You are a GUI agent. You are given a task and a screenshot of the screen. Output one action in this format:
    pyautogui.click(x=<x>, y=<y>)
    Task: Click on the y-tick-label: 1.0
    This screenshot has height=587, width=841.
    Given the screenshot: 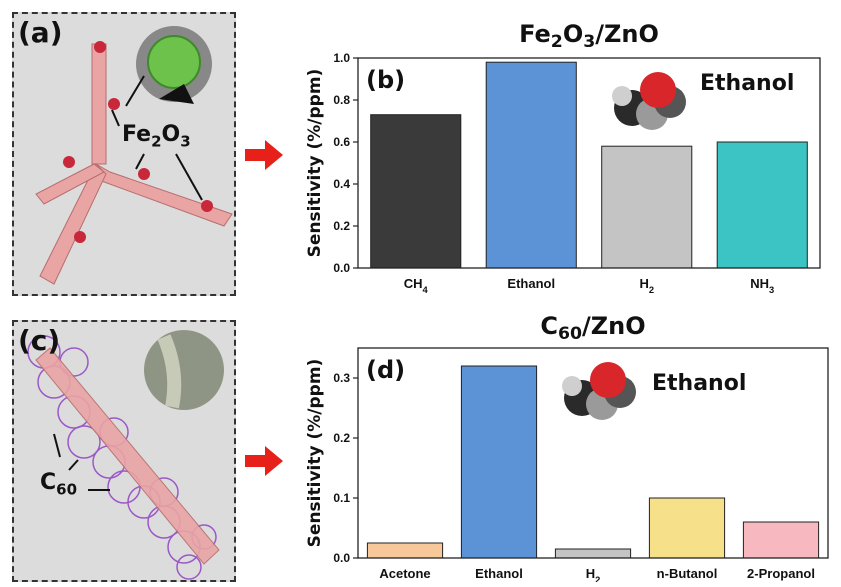 What is the action you would take?
    pyautogui.click(x=341, y=58)
    